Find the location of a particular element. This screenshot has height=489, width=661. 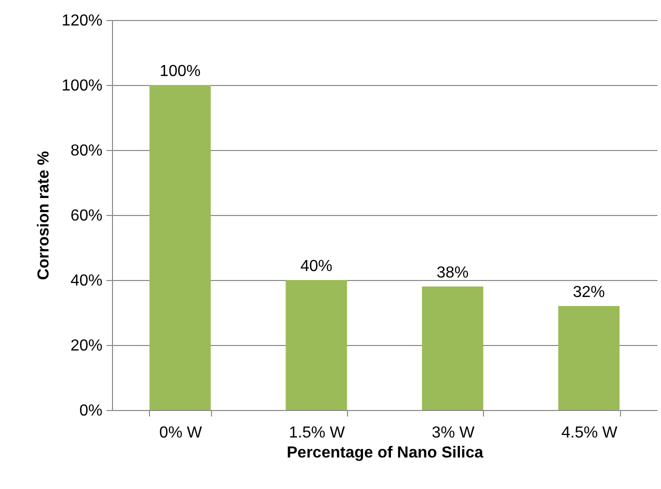

y-tick-label: 40% is located at coordinates (86, 281).